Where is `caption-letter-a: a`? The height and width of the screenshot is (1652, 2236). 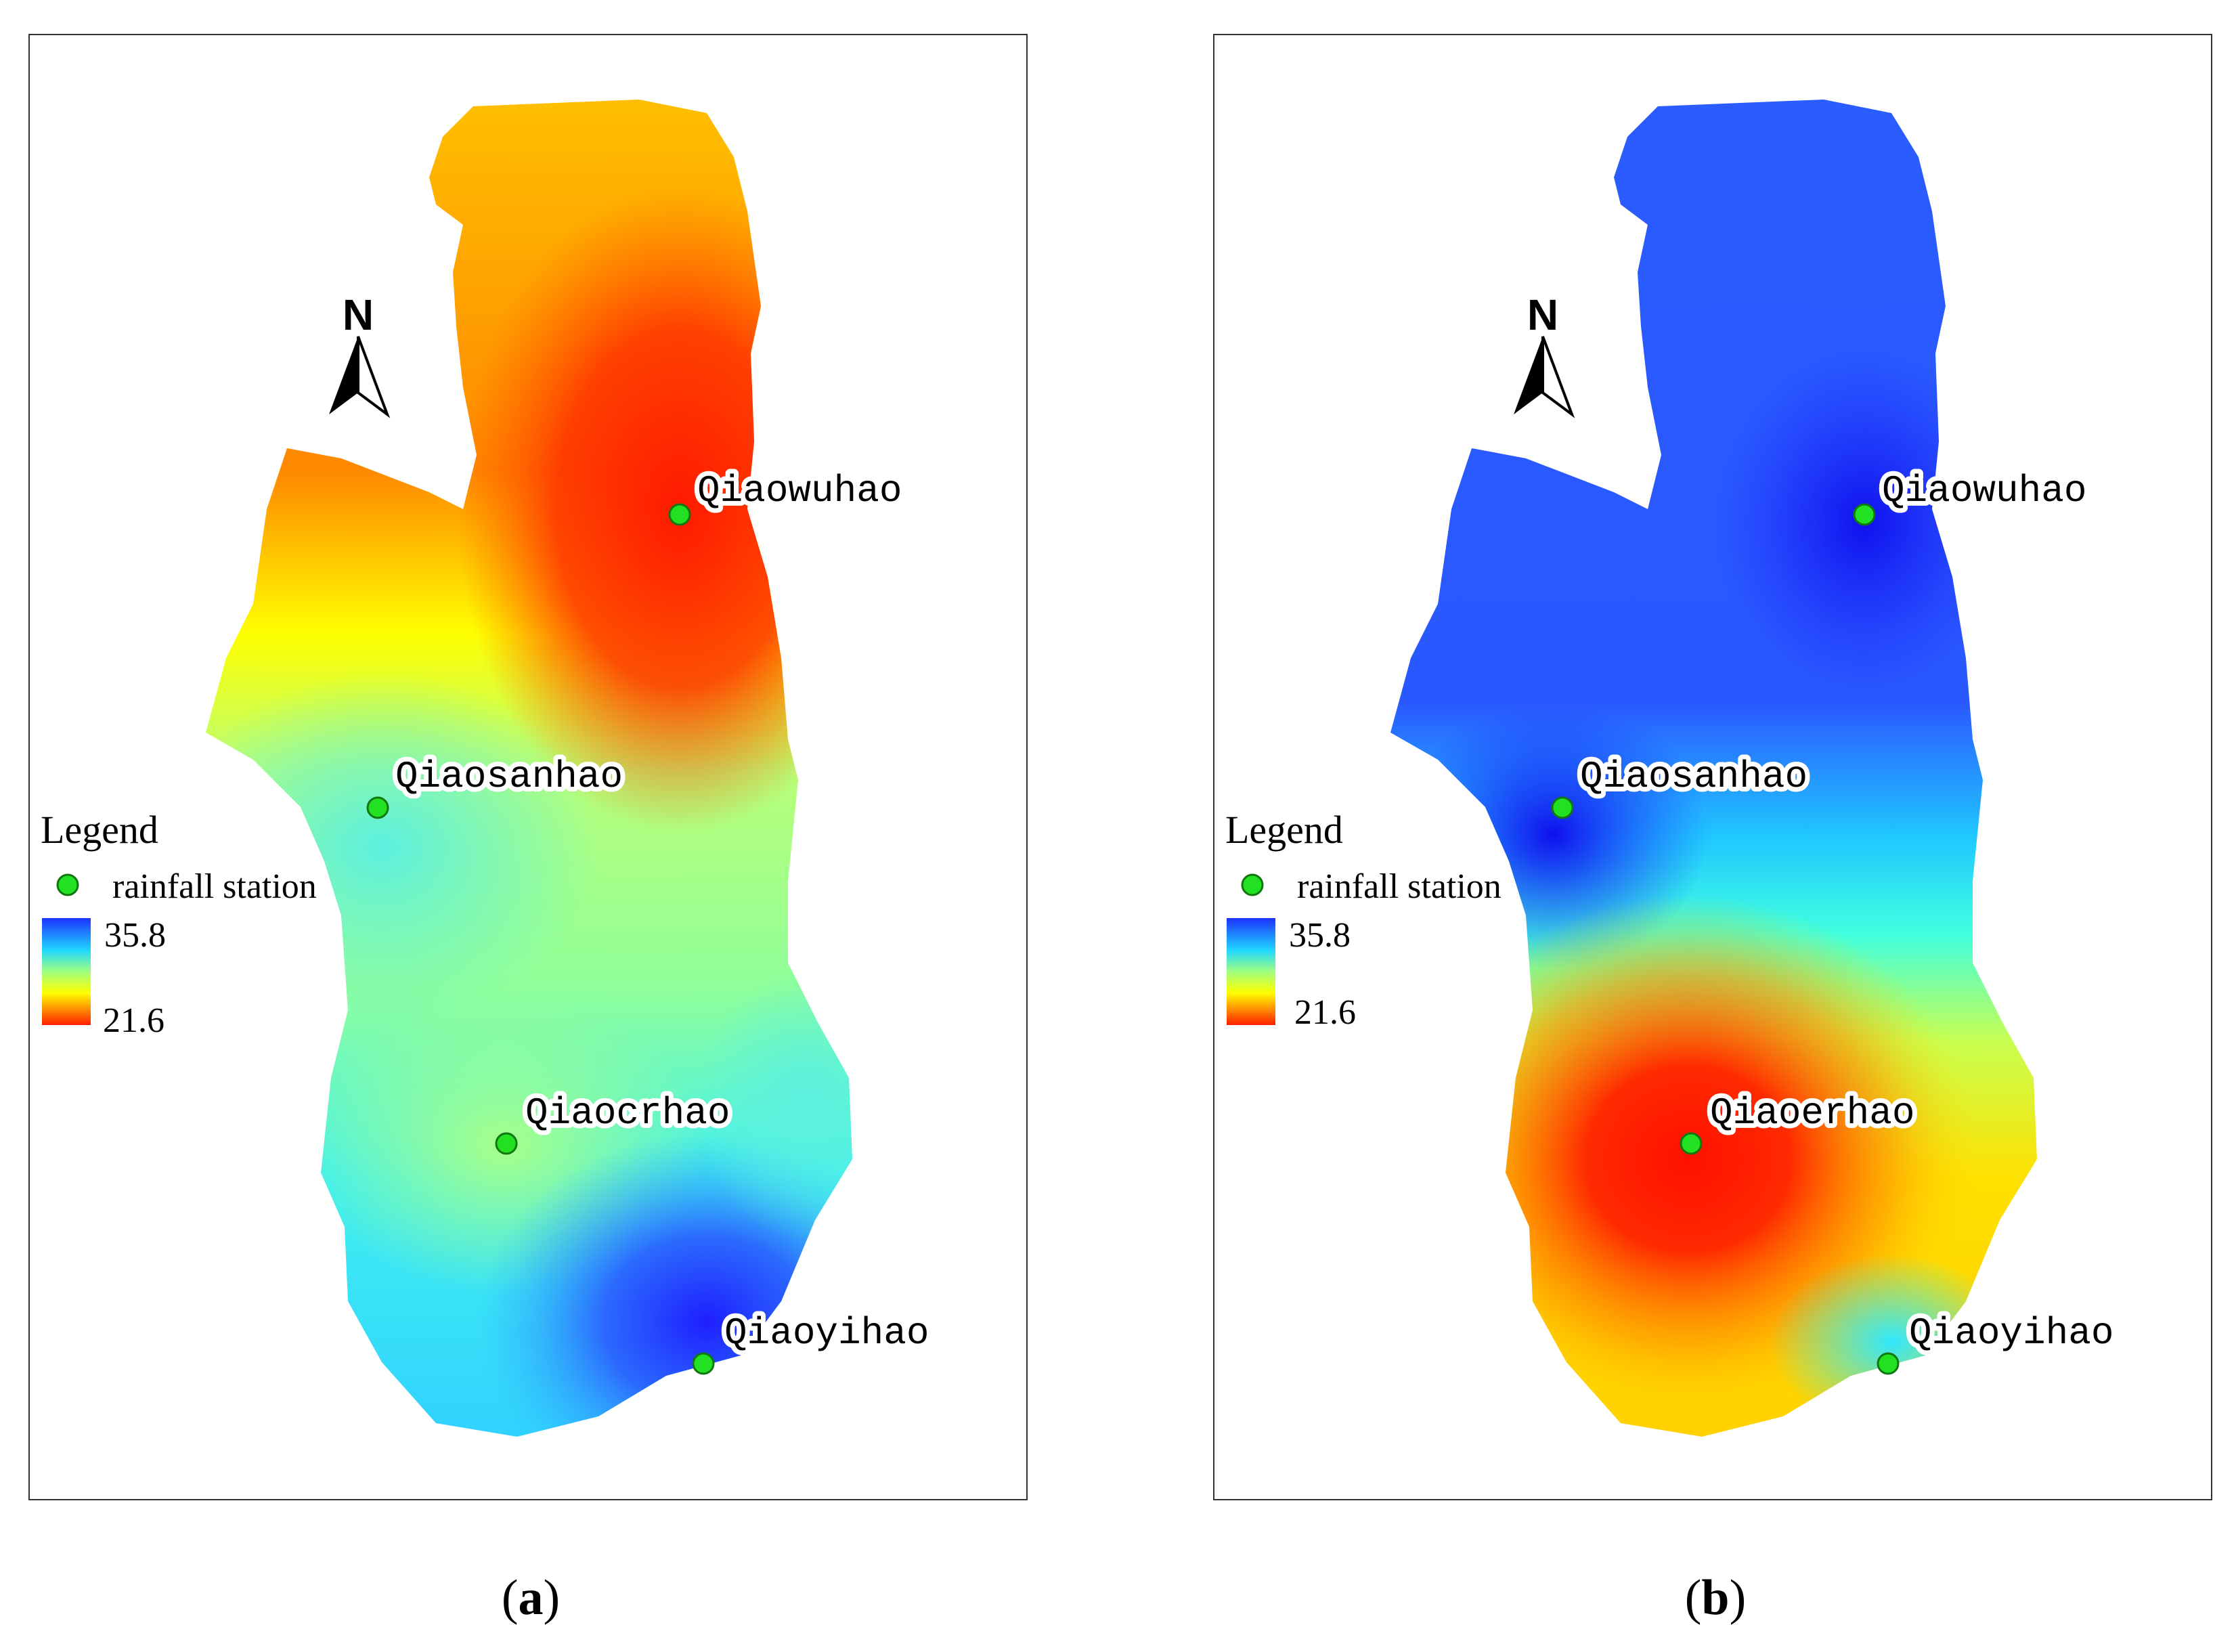 caption-letter-a: a is located at coordinates (531, 1598).